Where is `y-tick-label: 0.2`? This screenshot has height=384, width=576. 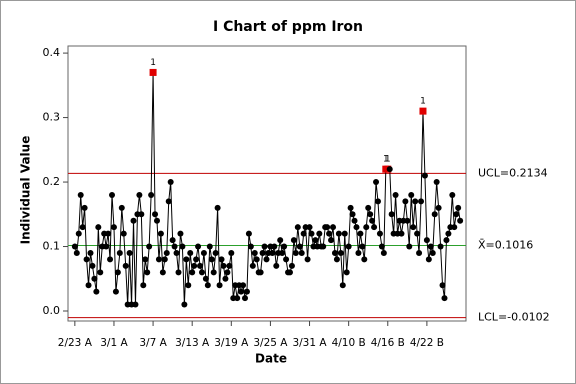 y-tick-label: 0.2 is located at coordinates (52, 181).